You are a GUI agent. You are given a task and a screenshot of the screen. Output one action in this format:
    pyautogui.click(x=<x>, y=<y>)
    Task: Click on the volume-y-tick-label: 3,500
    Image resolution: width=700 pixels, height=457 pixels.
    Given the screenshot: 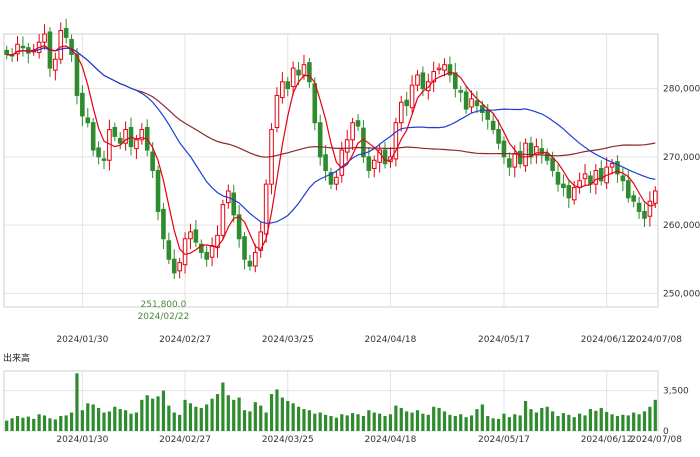 What is the action you would take?
    pyautogui.click(x=676, y=392)
    